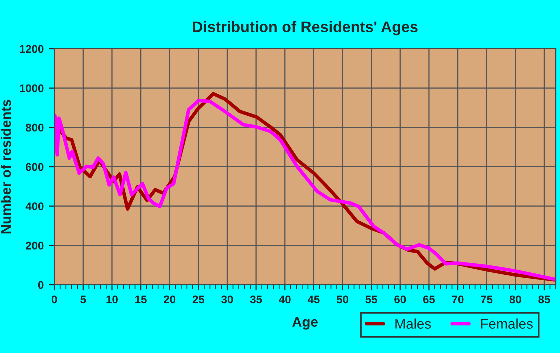 The height and width of the screenshot is (353, 560). I want to click on chart-title: Distribution of Residents' Ages, so click(305, 28).